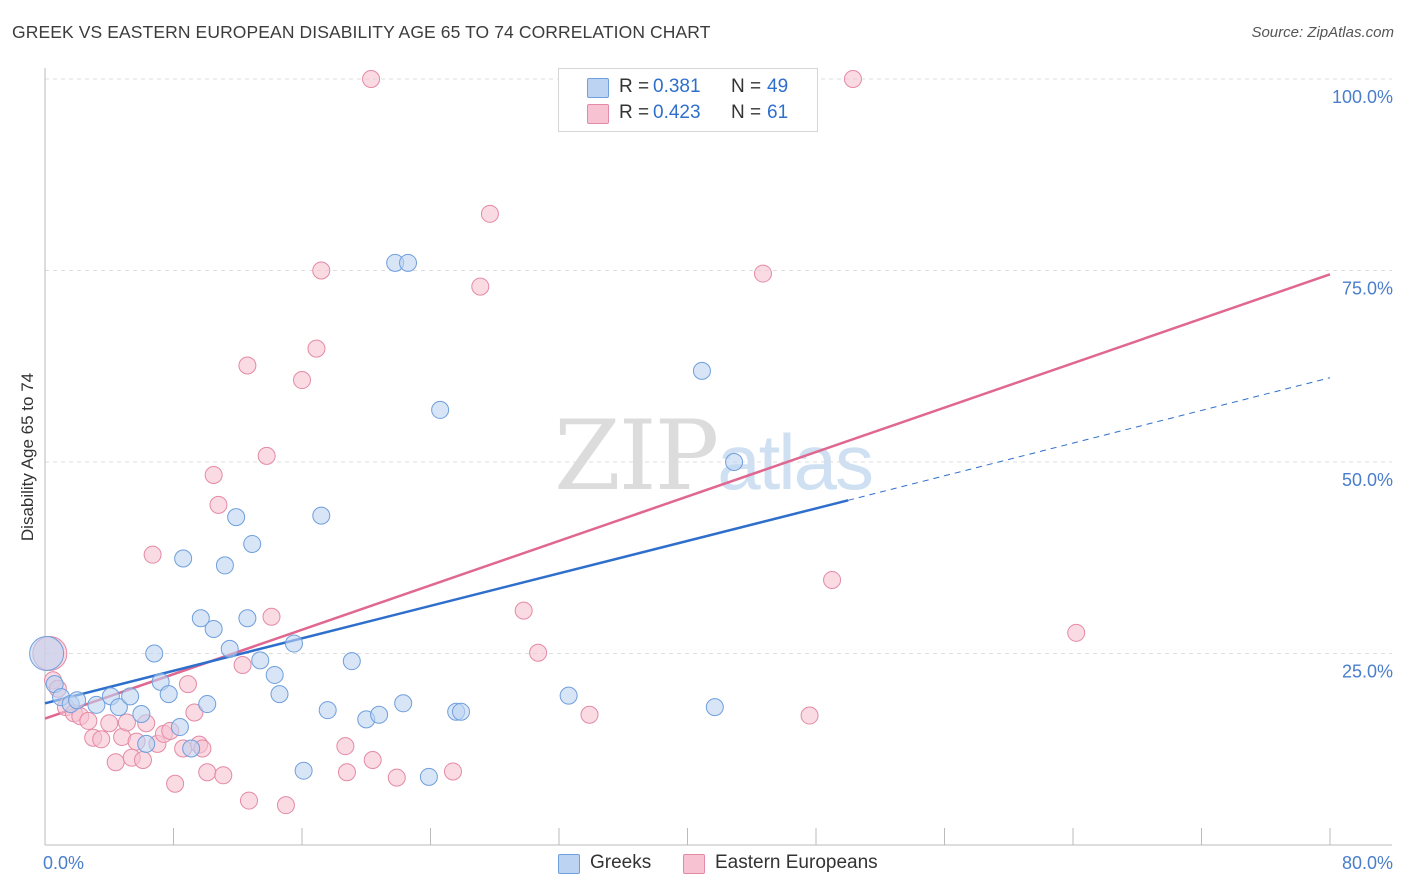 The width and height of the screenshot is (1406, 892). I want to click on x-tick-label-0: 0.0%, so click(63, 863).